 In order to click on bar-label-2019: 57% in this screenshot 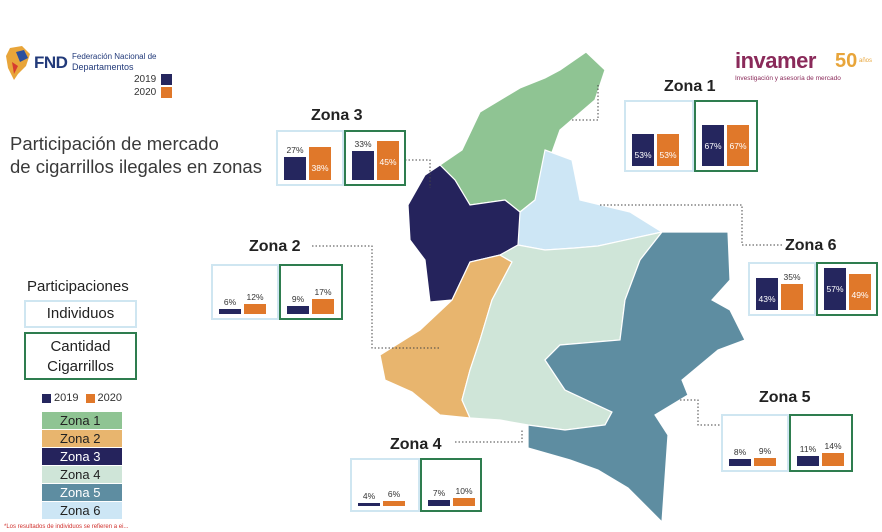, I will do `click(835, 288)`.